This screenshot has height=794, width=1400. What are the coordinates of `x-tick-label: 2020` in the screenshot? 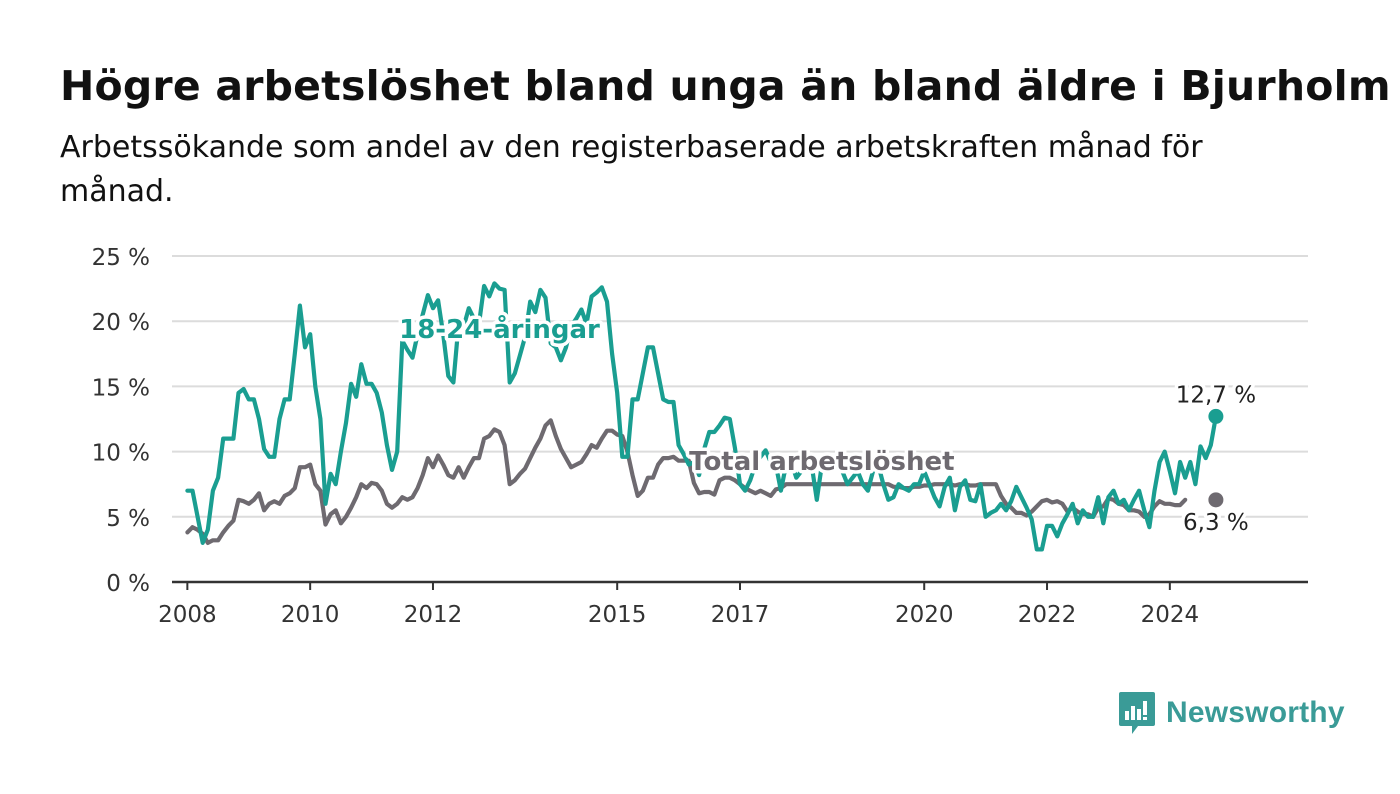 It's located at (924, 615).